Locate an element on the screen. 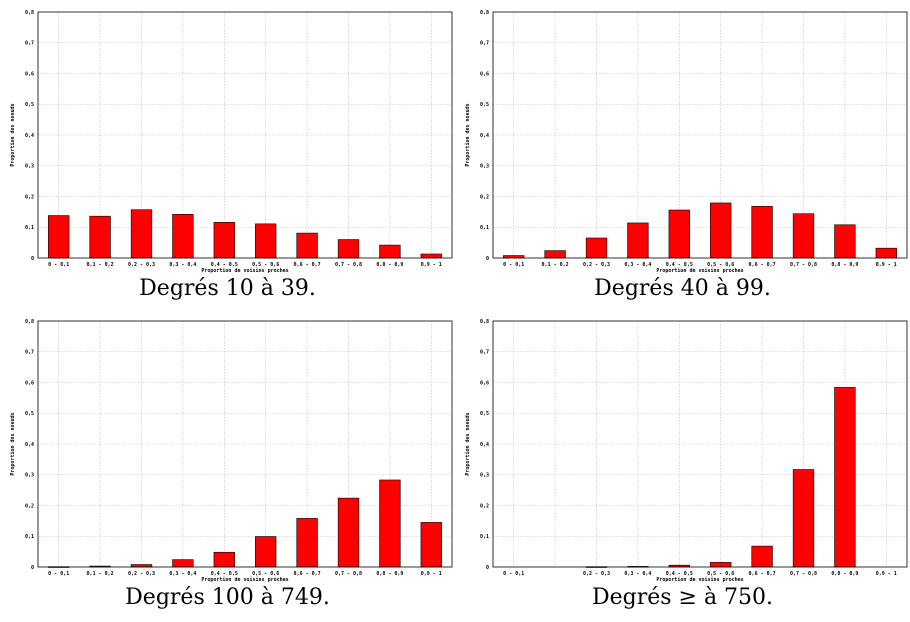 The image size is (910, 622). chart-caption-3: Degrés 100 à 749. is located at coordinates (227, 597).